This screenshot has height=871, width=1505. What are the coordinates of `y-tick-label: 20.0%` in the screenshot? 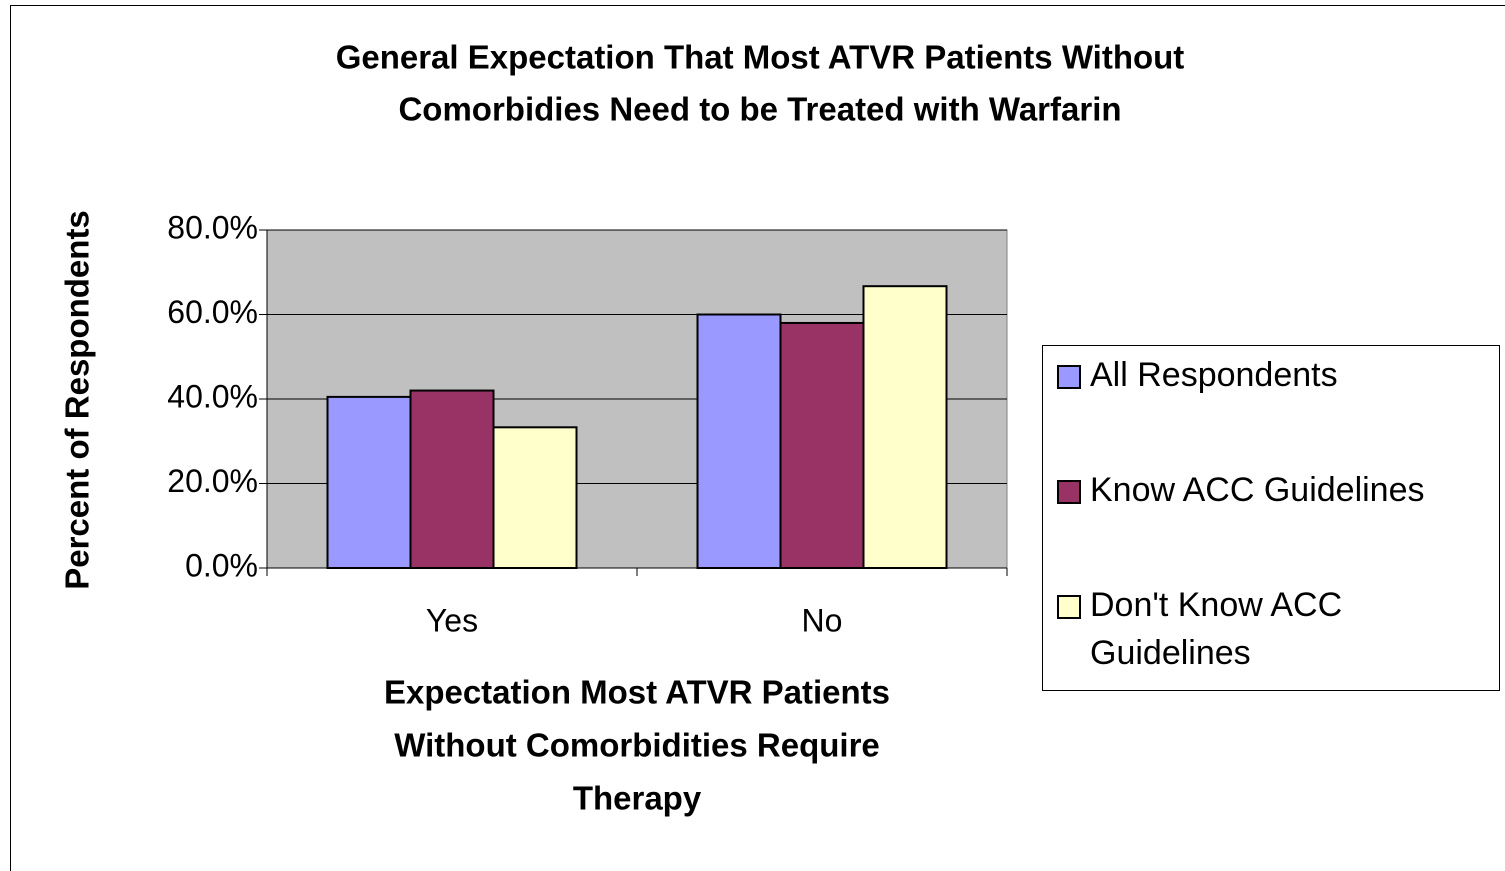 It's located at (212, 481).